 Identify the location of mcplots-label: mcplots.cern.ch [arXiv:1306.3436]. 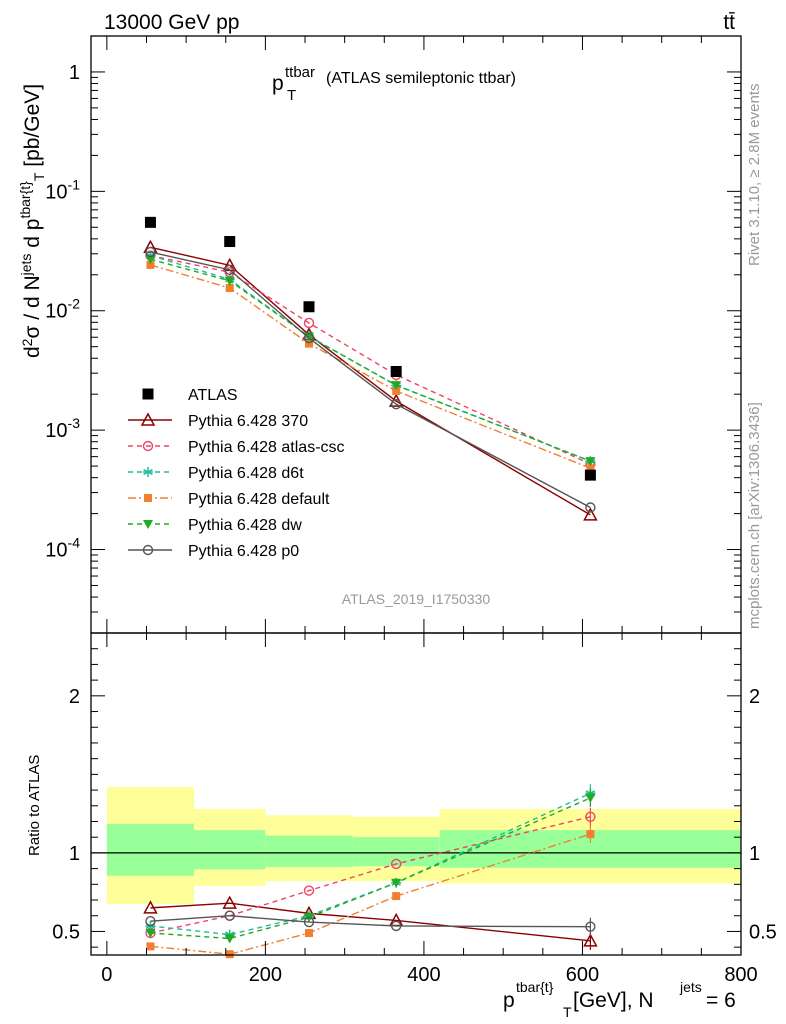
(754, 515).